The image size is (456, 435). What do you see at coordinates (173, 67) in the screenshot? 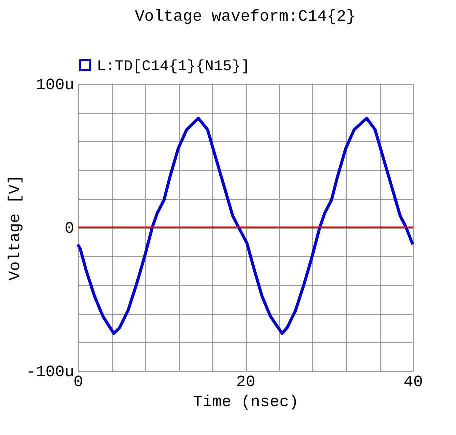
I see `legend-label: L:TD[C14{1}{N15}]` at bounding box center [173, 67].